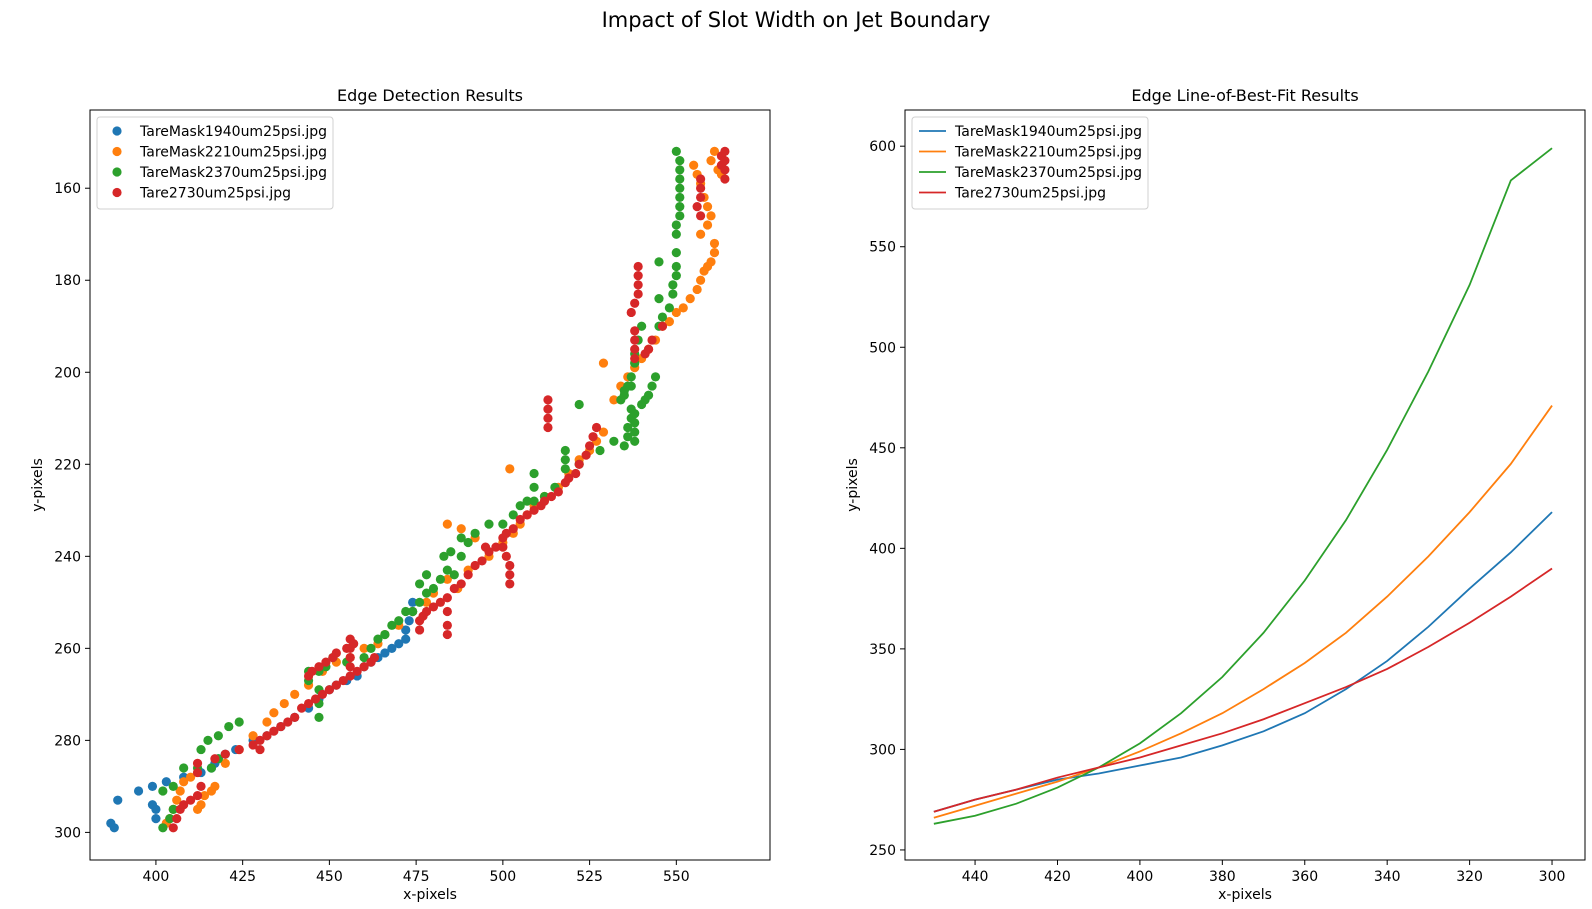  What do you see at coordinates (329, 877) in the screenshot?
I see `x-tick-label: 450` at bounding box center [329, 877].